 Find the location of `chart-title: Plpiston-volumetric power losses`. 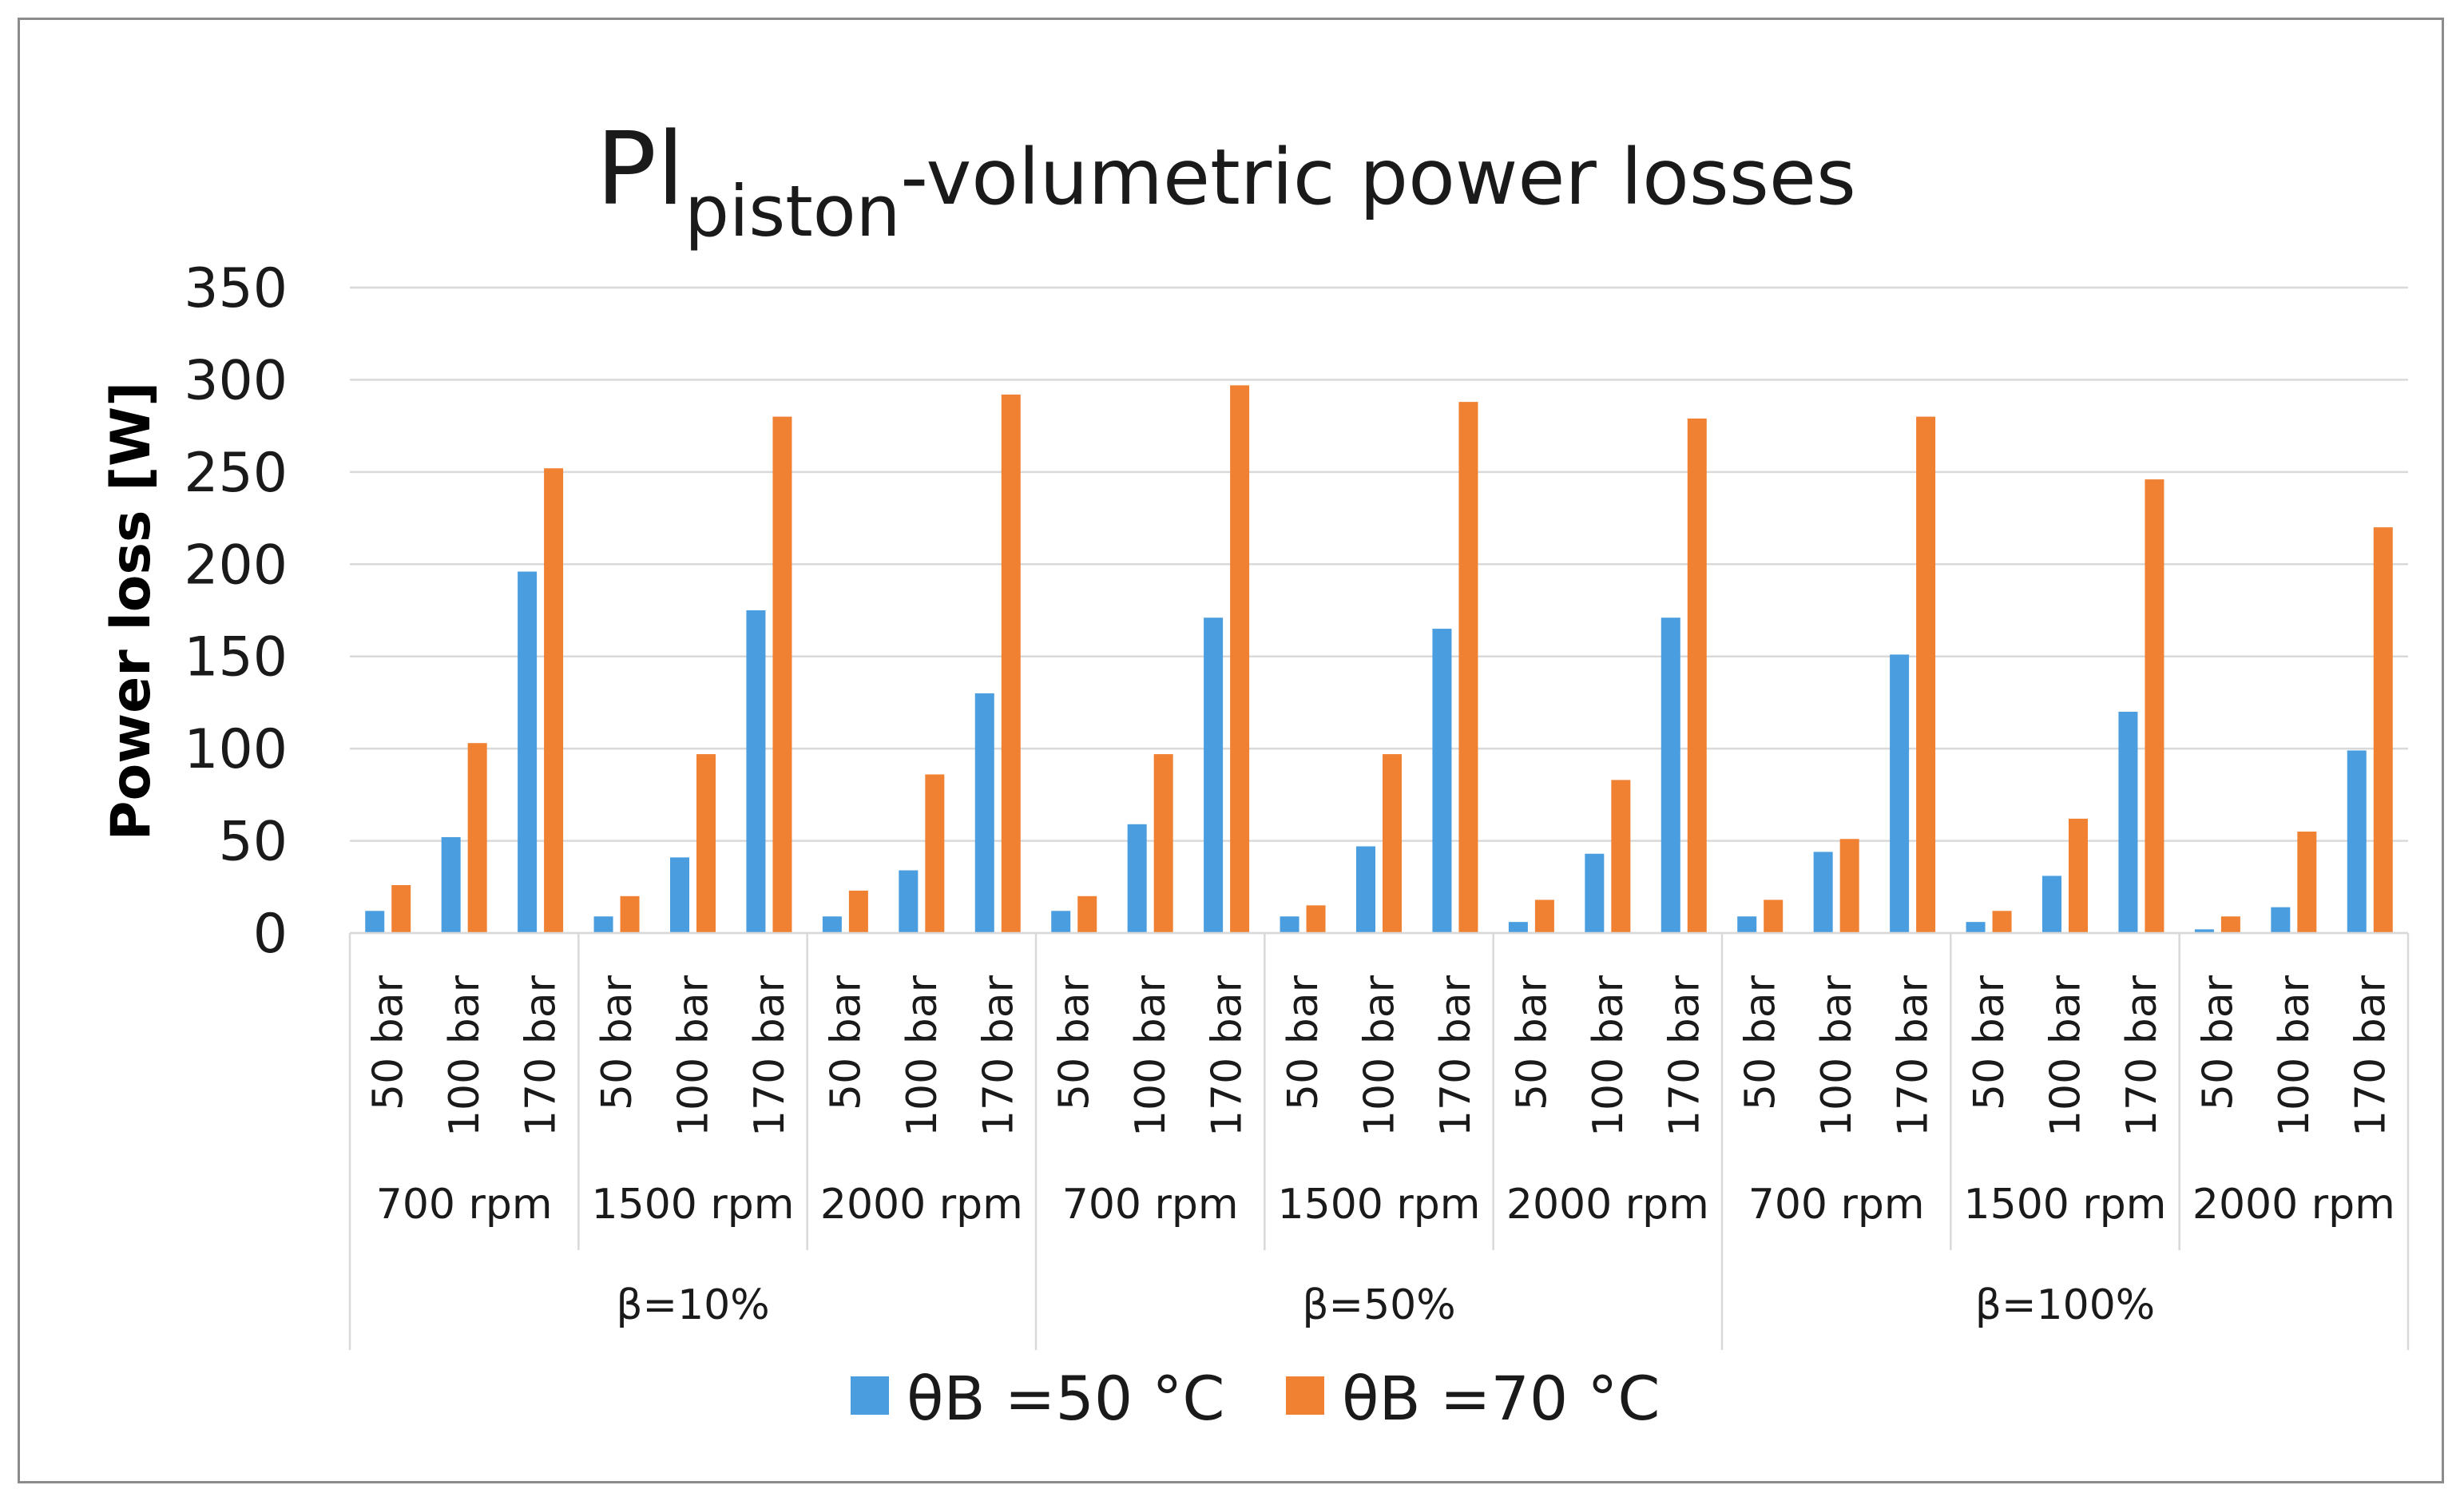

chart-title: Plpiston-volumetric power losses is located at coordinates (1226, 181).